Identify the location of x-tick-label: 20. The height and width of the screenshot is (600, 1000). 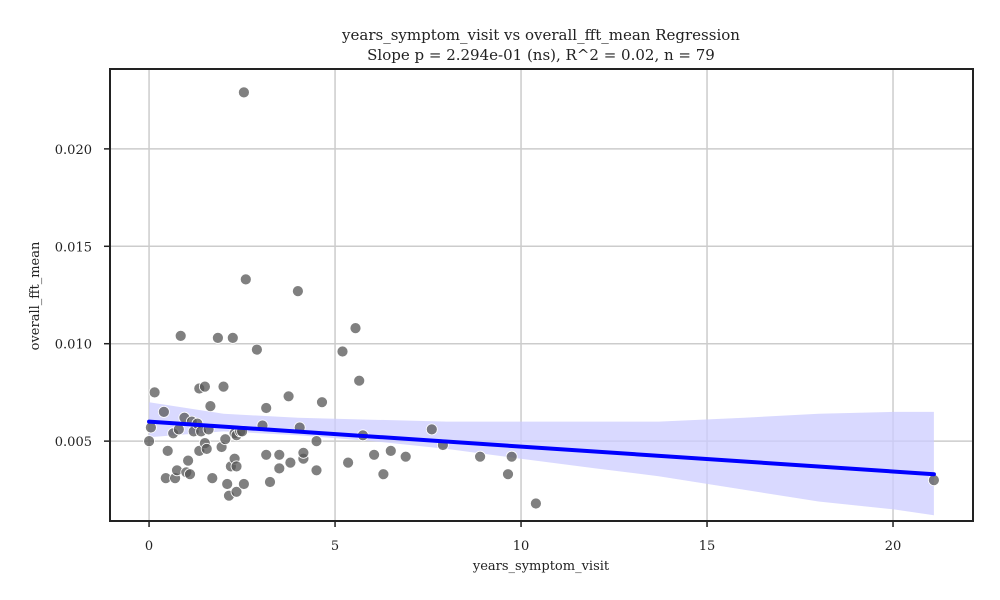
(893, 546).